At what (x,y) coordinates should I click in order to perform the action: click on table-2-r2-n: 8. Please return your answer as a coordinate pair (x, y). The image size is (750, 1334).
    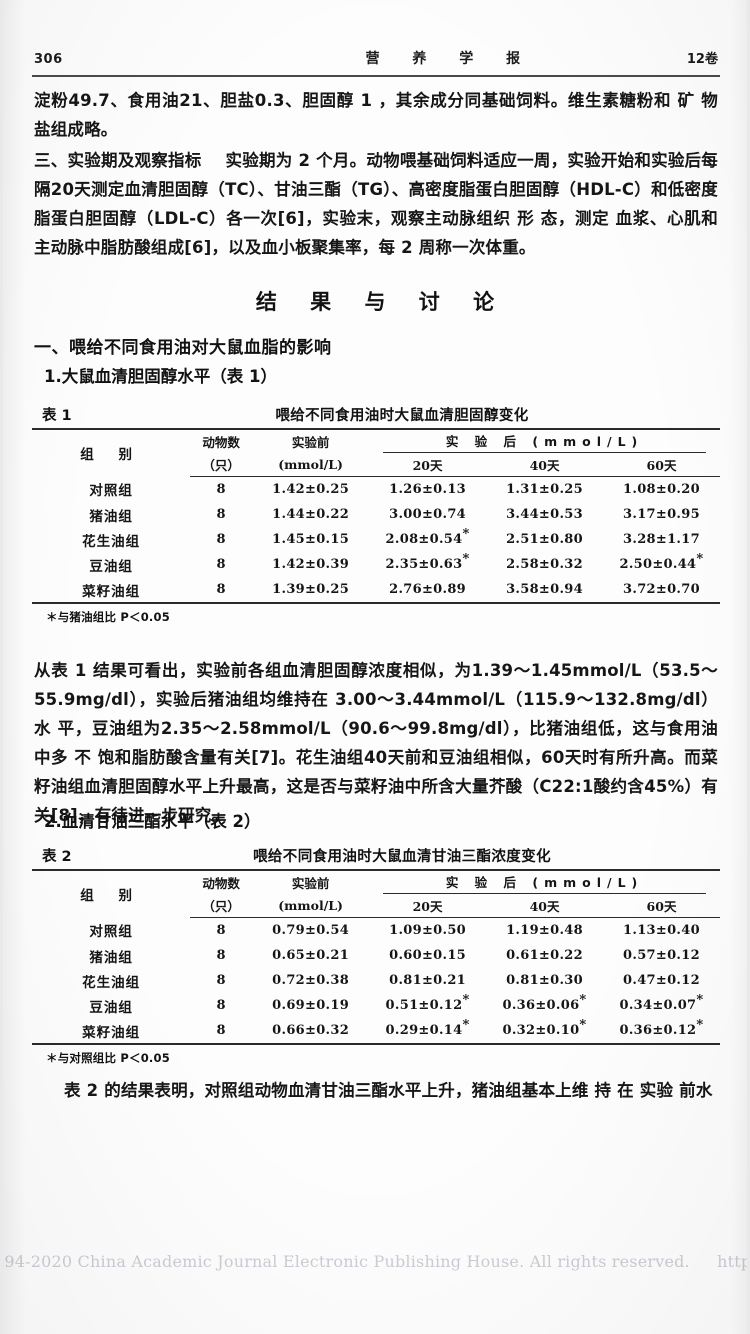
    Looking at the image, I should click on (221, 980).